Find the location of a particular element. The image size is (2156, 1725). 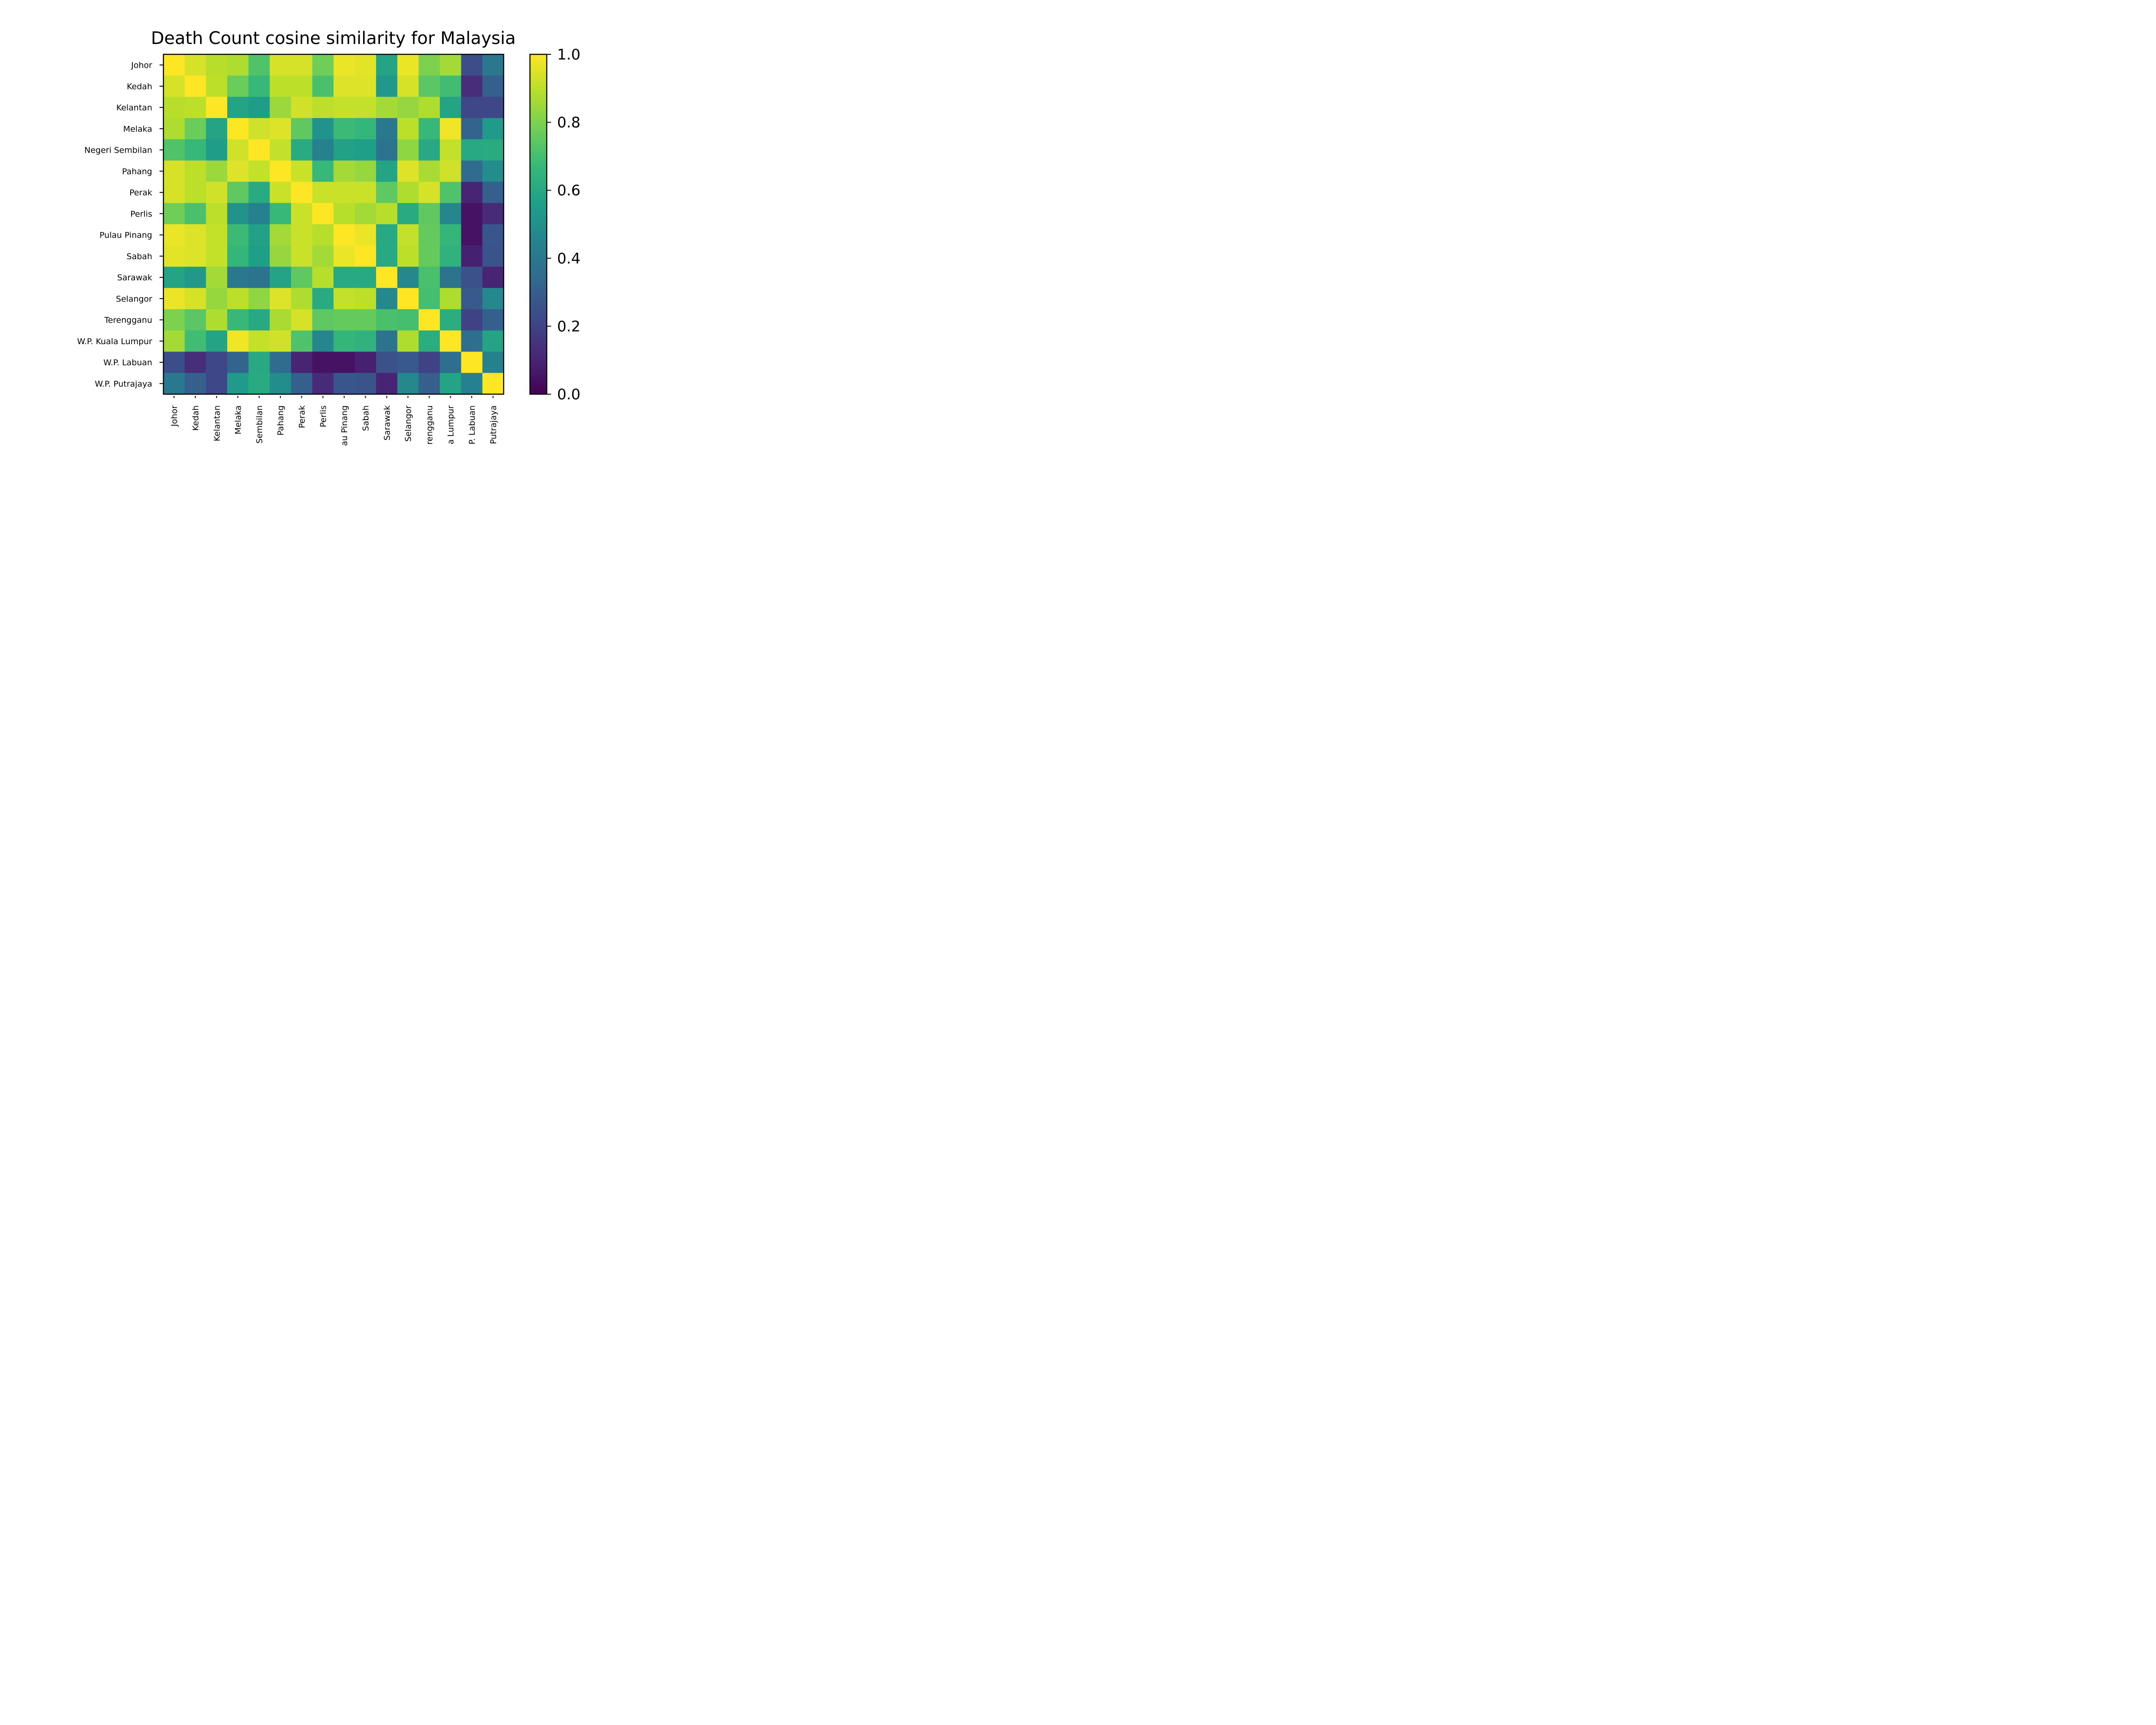

y-tick-label: Pahang is located at coordinates (137, 172).